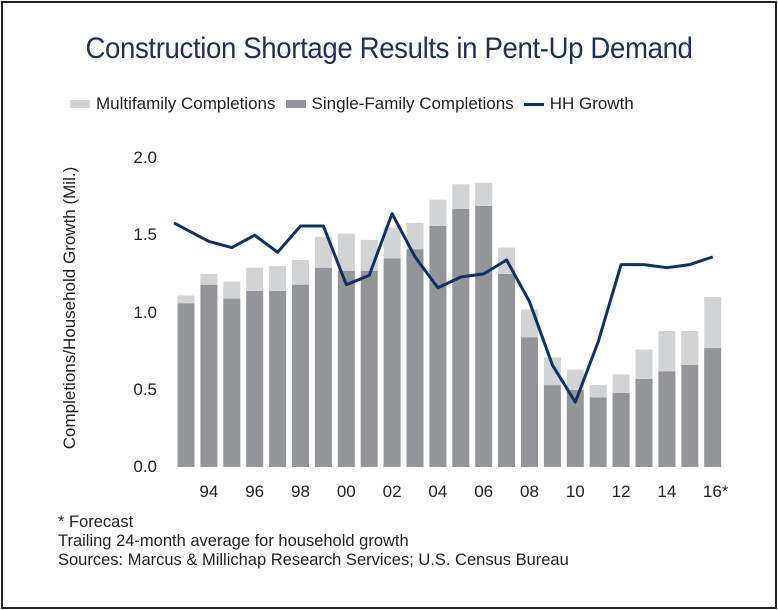 This screenshot has height=610, width=778. I want to click on y-tick-label: 2.0, so click(145, 157).